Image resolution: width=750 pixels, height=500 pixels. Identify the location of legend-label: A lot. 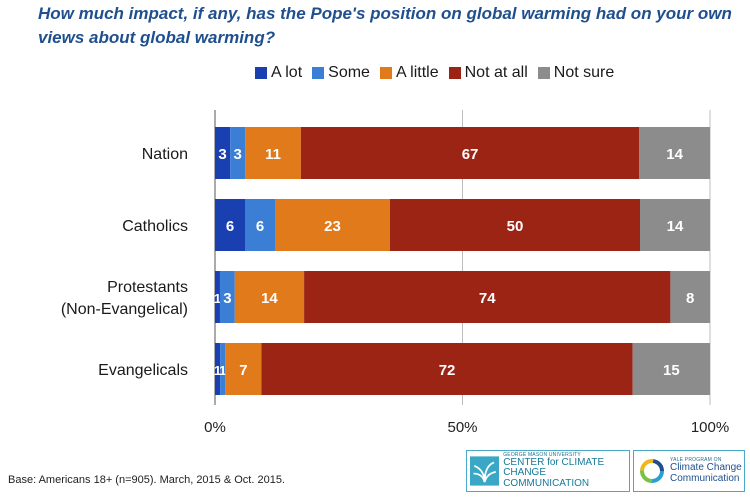
(287, 72).